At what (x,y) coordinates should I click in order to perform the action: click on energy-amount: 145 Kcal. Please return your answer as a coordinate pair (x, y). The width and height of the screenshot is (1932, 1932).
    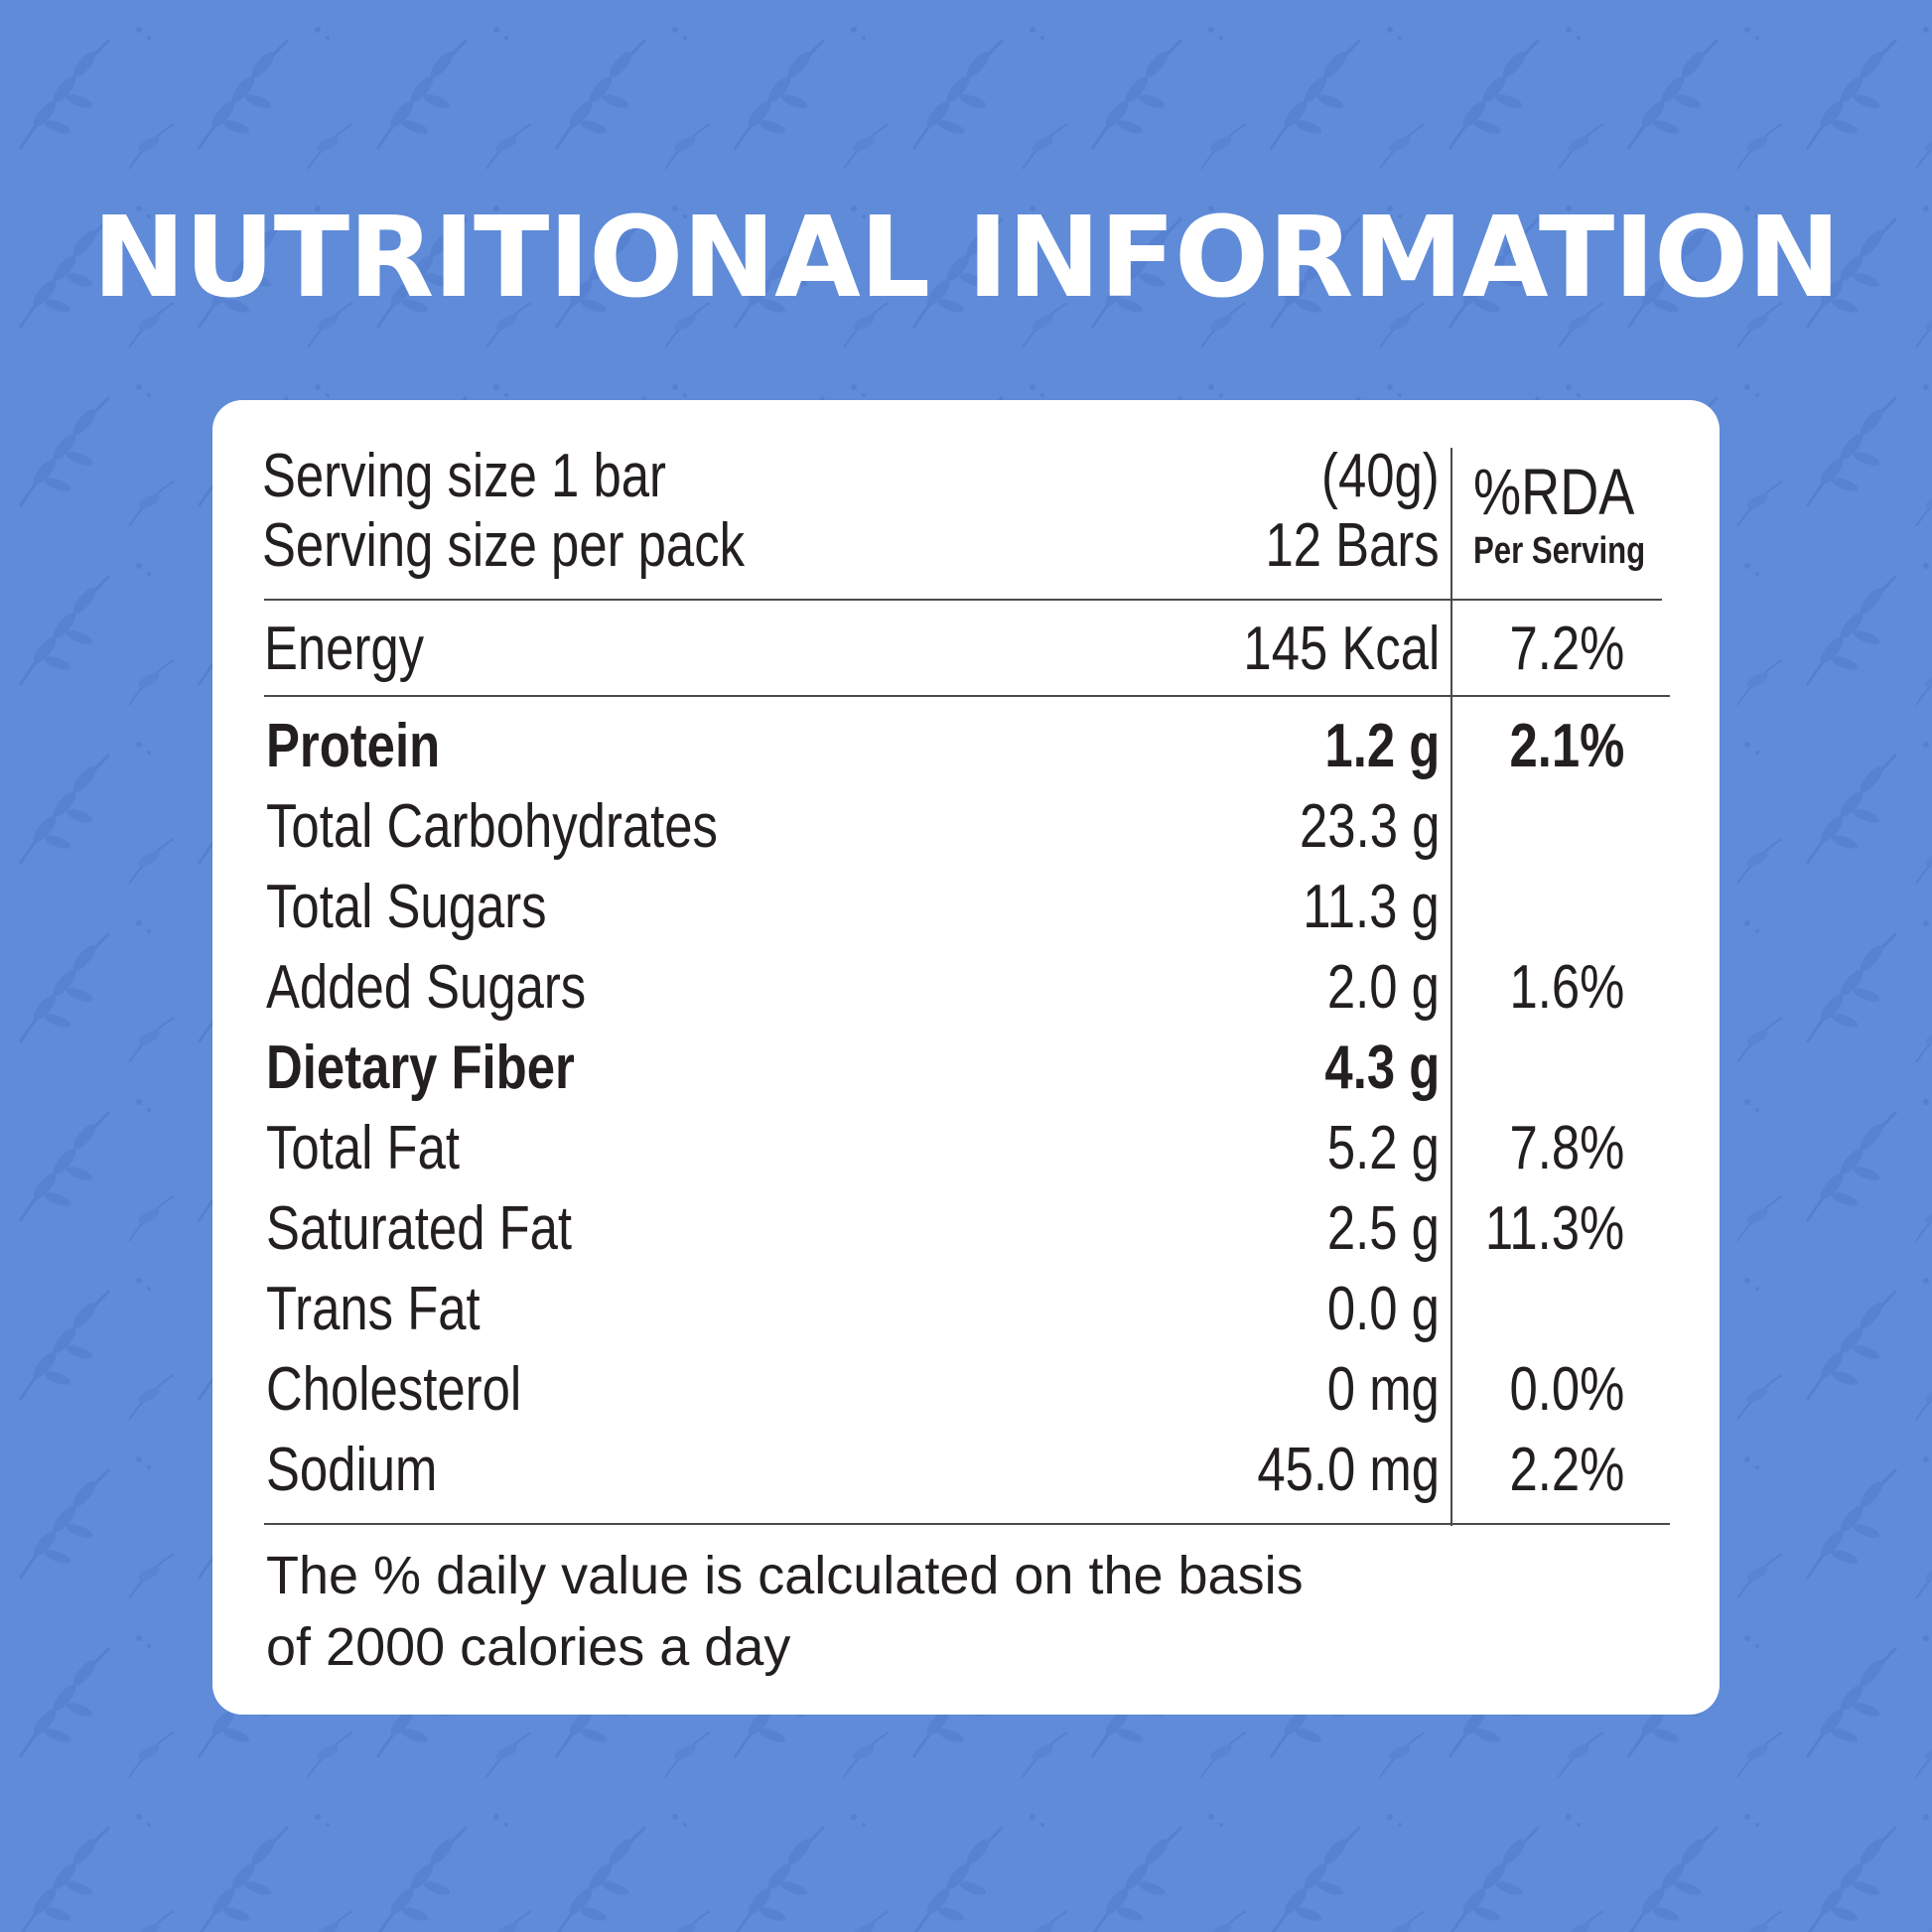
    Looking at the image, I should click on (1342, 649).